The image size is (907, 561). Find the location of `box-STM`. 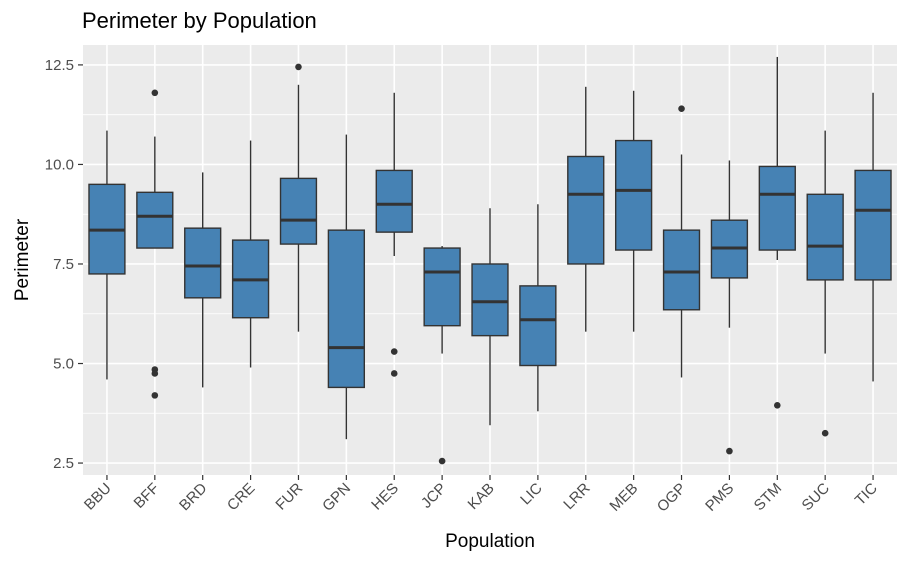

box-STM is located at coordinates (777, 232).